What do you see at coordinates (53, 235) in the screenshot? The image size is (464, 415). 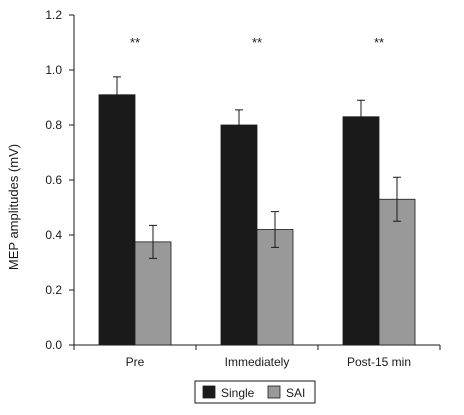 I see `y-tick-label: 0.4` at bounding box center [53, 235].